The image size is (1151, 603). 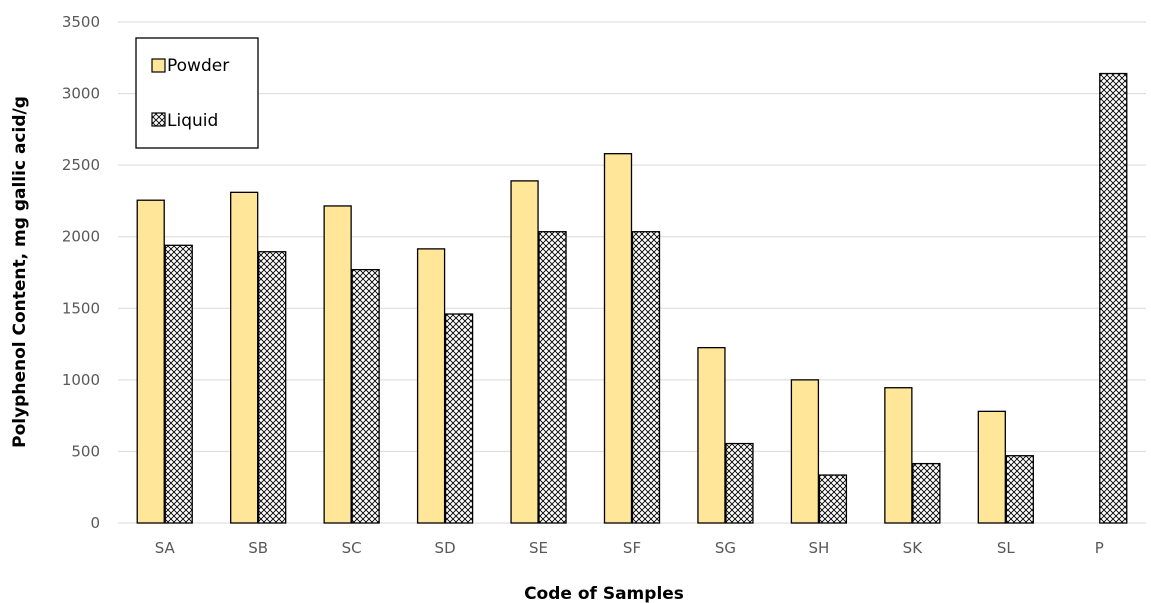 What do you see at coordinates (445, 548) in the screenshot?
I see `x-tick-label: SD` at bounding box center [445, 548].